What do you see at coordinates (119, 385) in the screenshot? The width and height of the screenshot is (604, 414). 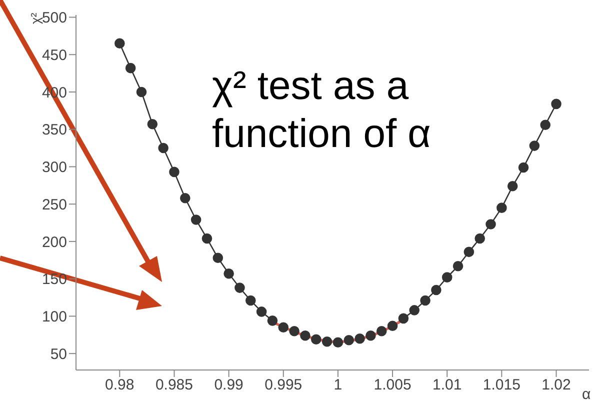 I see `x-tick-label: 0.98` at bounding box center [119, 385].